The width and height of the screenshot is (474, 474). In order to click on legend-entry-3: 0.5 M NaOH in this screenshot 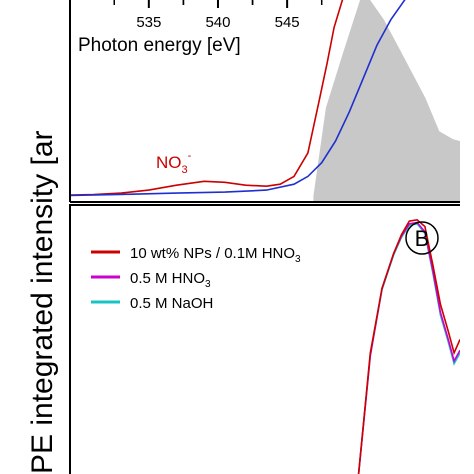, I will do `click(171, 303)`.